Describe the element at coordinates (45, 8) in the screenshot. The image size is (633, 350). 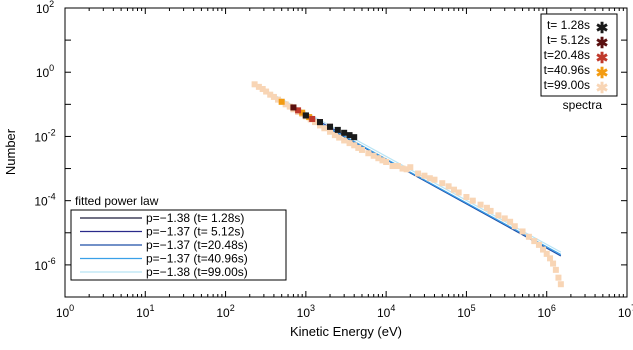
I see `y-tick-label: 10²` at that location.